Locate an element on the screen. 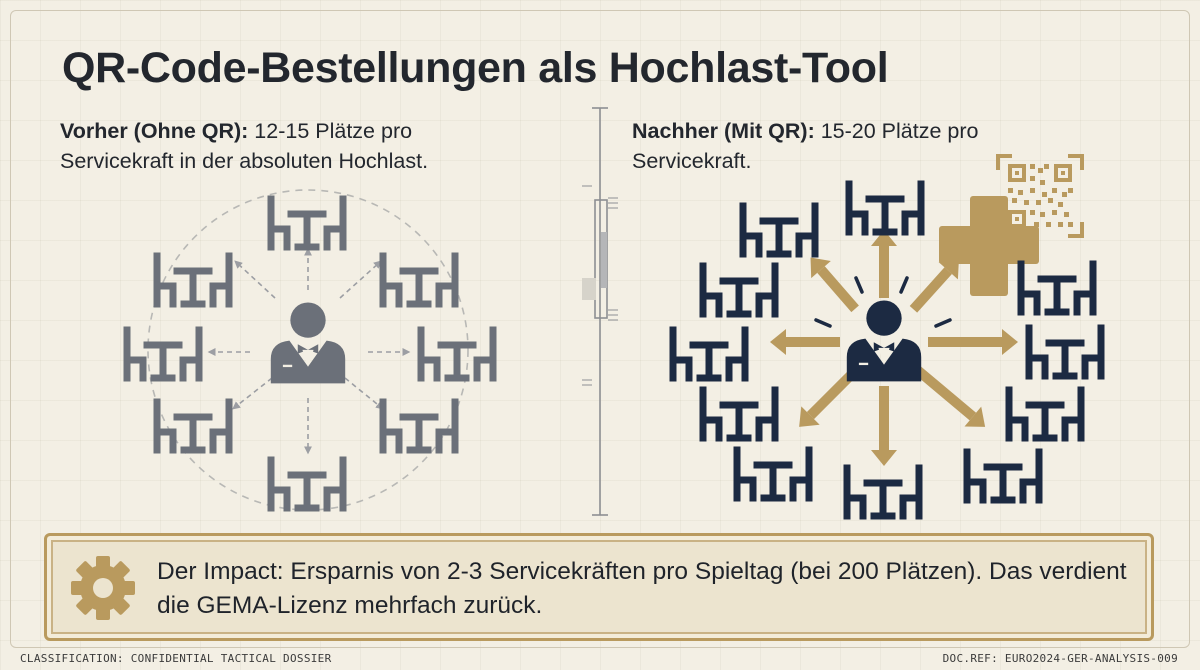  qr-code-icon is located at coordinates (1040, 196).